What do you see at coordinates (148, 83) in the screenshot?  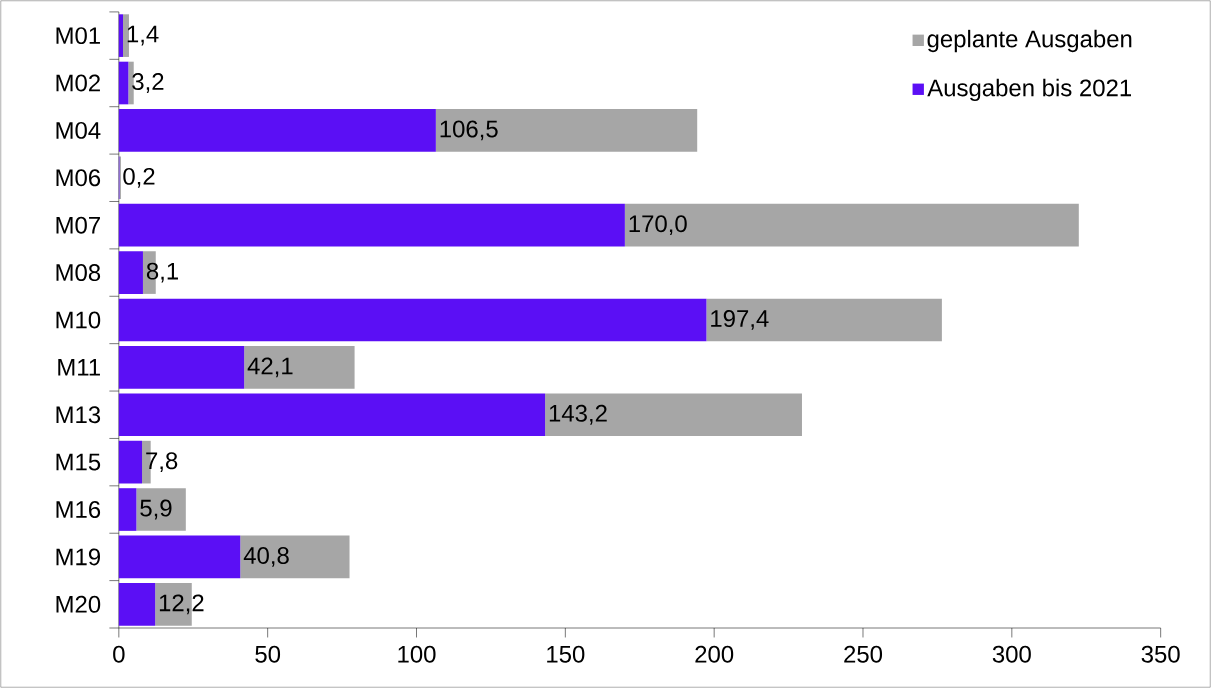 I see `data-label: 3,2` at bounding box center [148, 83].